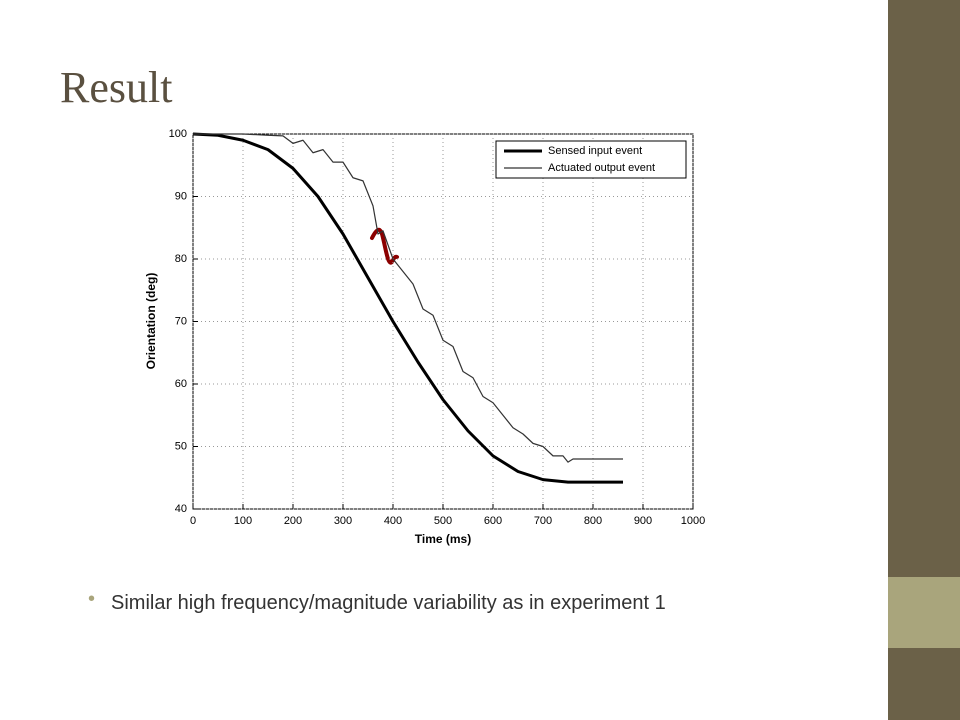 The width and height of the screenshot is (960, 720). What do you see at coordinates (243, 521) in the screenshot?
I see `x-tick-label: 100` at bounding box center [243, 521].